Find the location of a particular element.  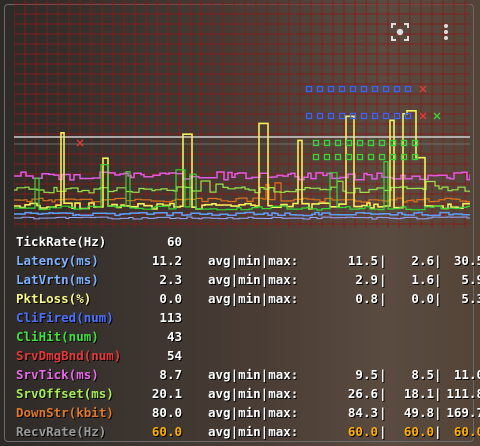

stat-label: LatVrtn(ms) is located at coordinates (57, 279).